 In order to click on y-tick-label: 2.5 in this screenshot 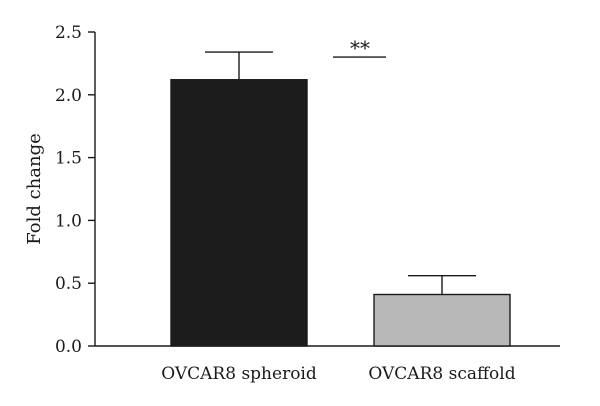, I will do `click(68, 33)`.